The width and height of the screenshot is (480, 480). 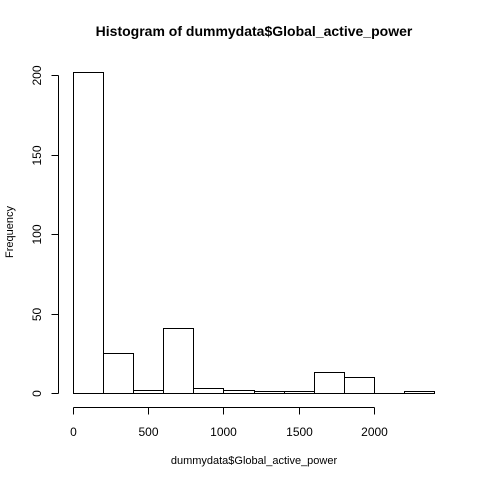 What do you see at coordinates (37, 393) in the screenshot?
I see `y-tick-label: 0` at bounding box center [37, 393].